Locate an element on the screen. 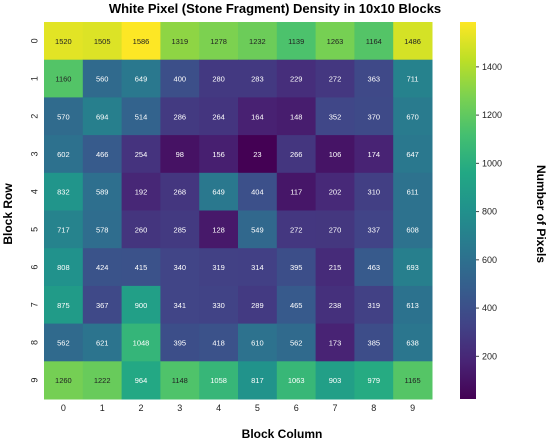 This screenshot has width=550, height=445. y-axis-label: Block Row is located at coordinates (8, 214).